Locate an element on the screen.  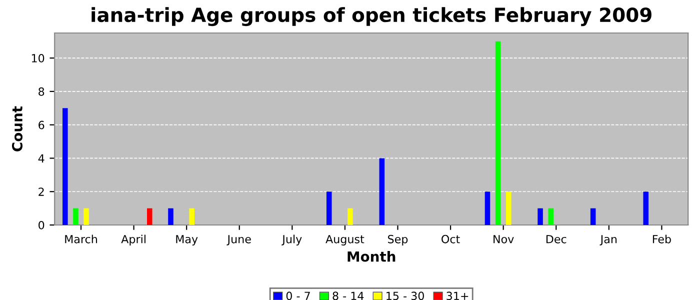
legend-label: 0 - 7 is located at coordinates (298, 296).